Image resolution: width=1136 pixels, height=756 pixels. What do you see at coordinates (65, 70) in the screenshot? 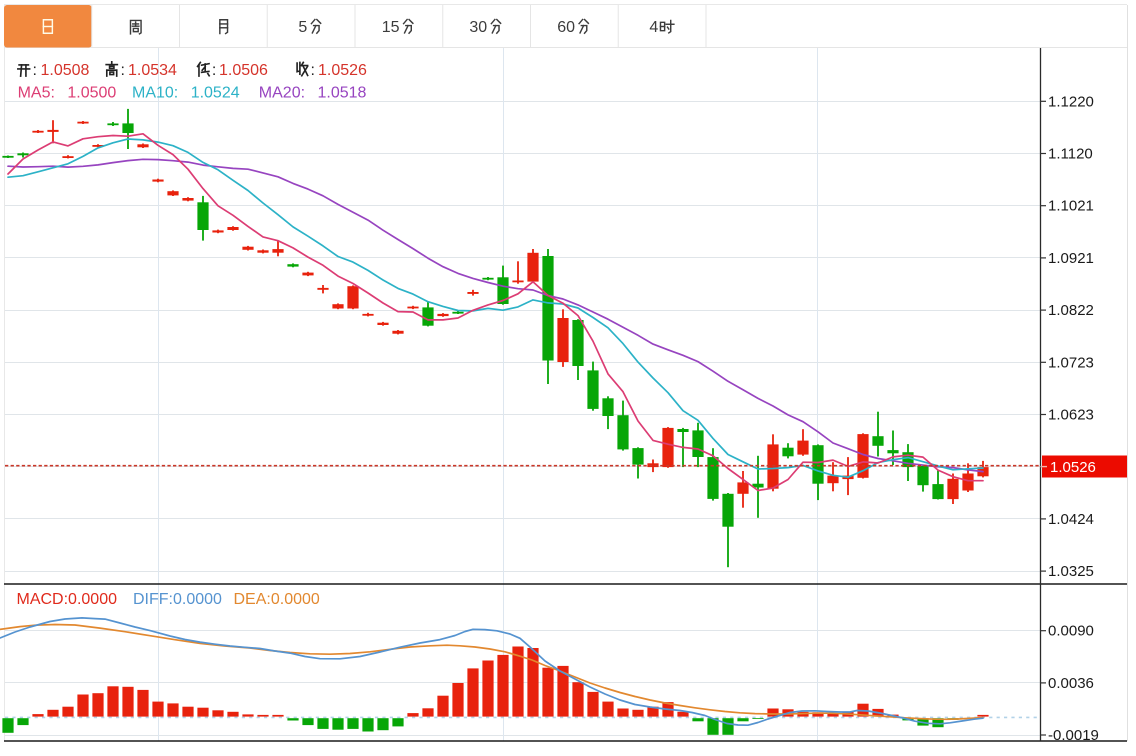
I see `svg-text: 1.0508` at bounding box center [65, 70].